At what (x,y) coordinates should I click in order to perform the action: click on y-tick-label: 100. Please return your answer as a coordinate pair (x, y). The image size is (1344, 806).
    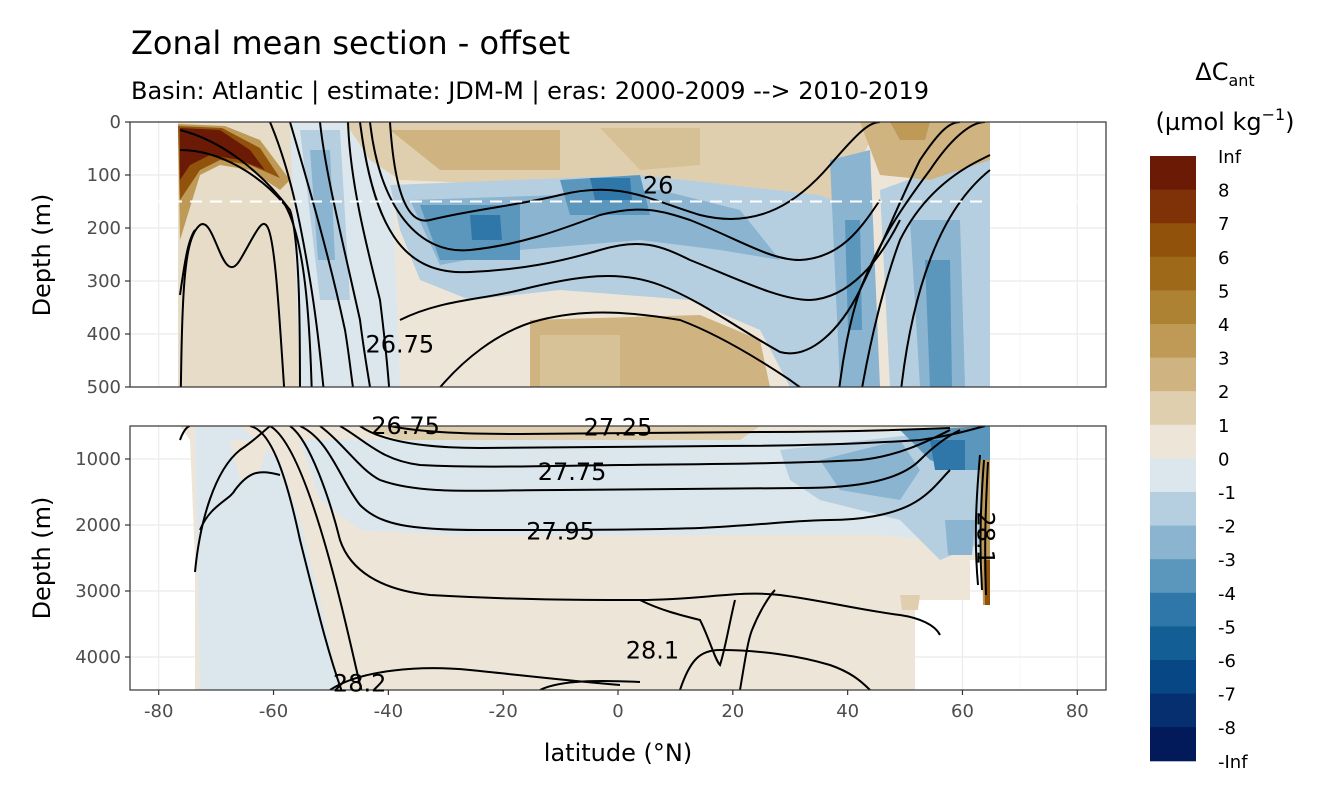
    Looking at the image, I should click on (104, 175).